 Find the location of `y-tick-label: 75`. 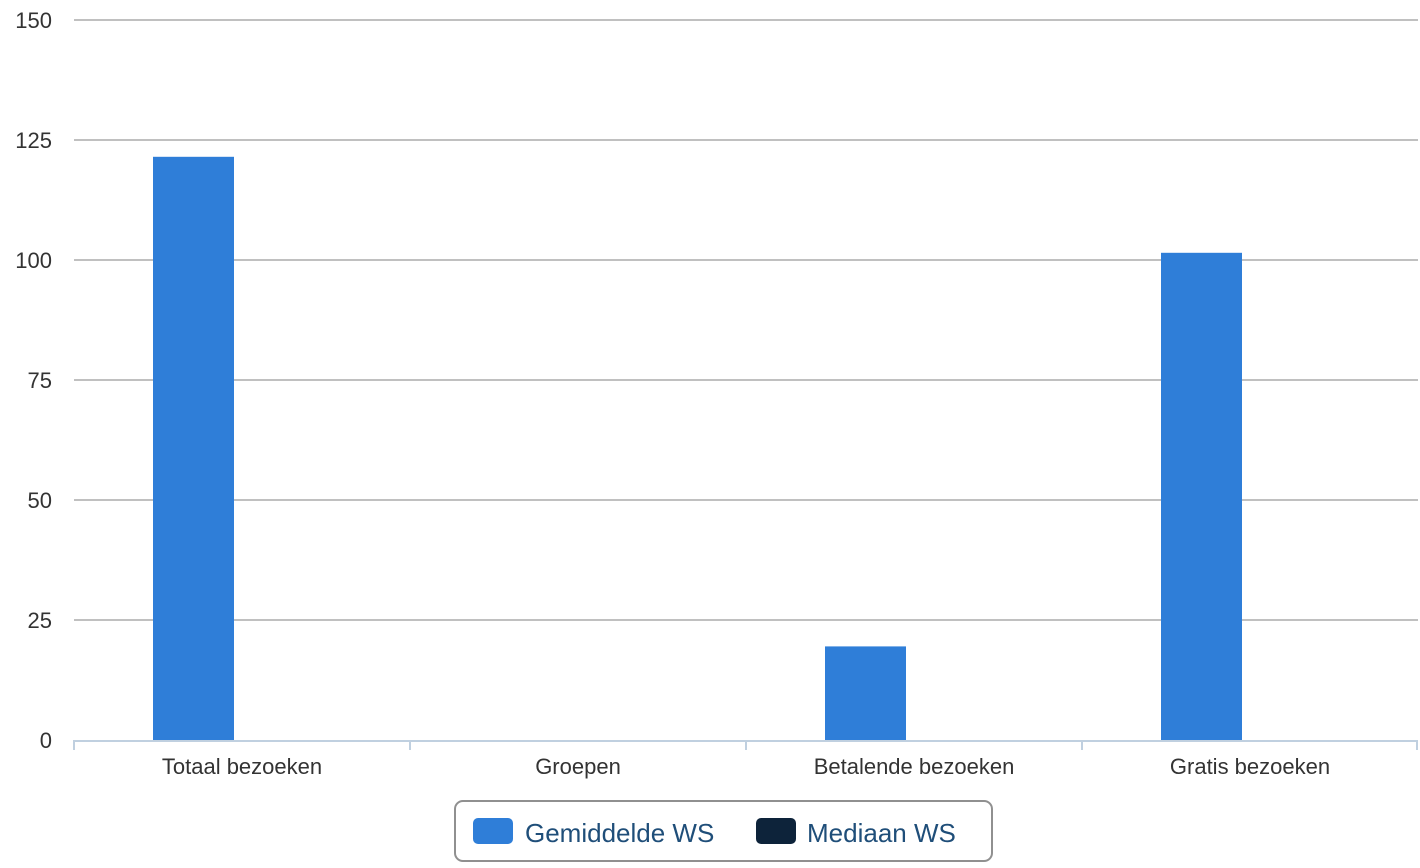

y-tick-label: 75 is located at coordinates (40, 380).